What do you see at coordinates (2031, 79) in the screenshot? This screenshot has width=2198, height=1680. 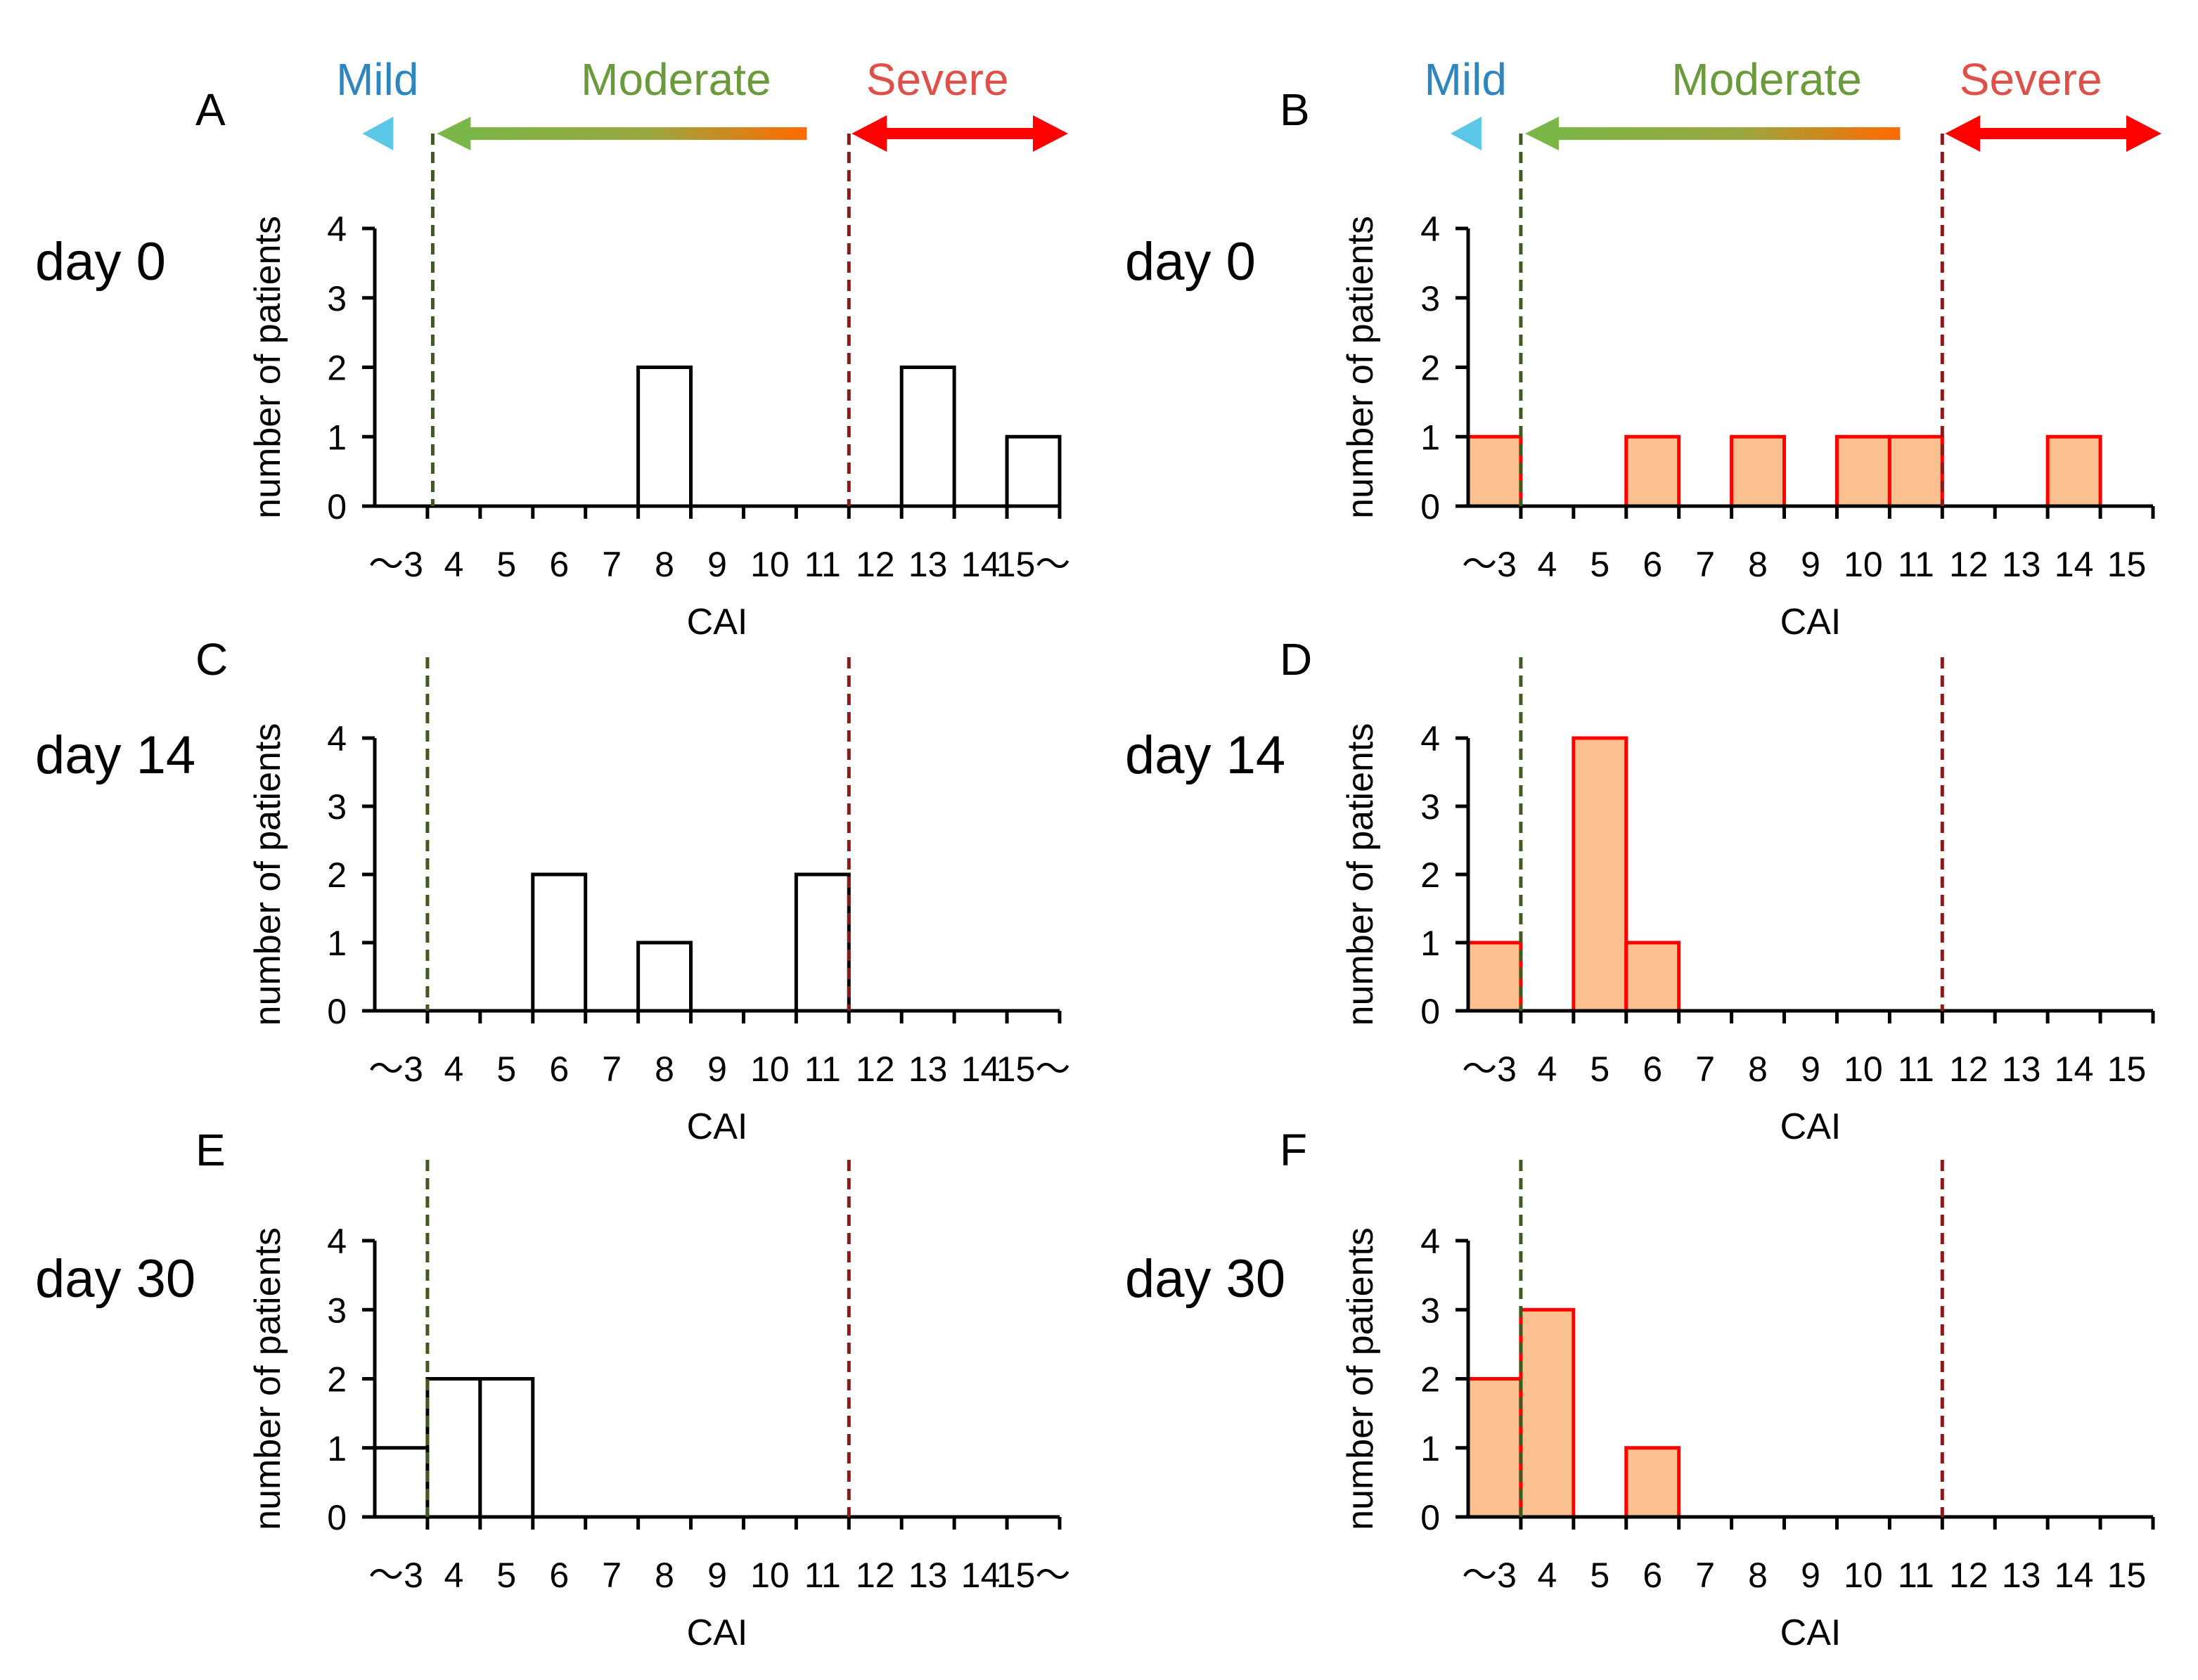 I see `severe-label: Severe` at bounding box center [2031, 79].